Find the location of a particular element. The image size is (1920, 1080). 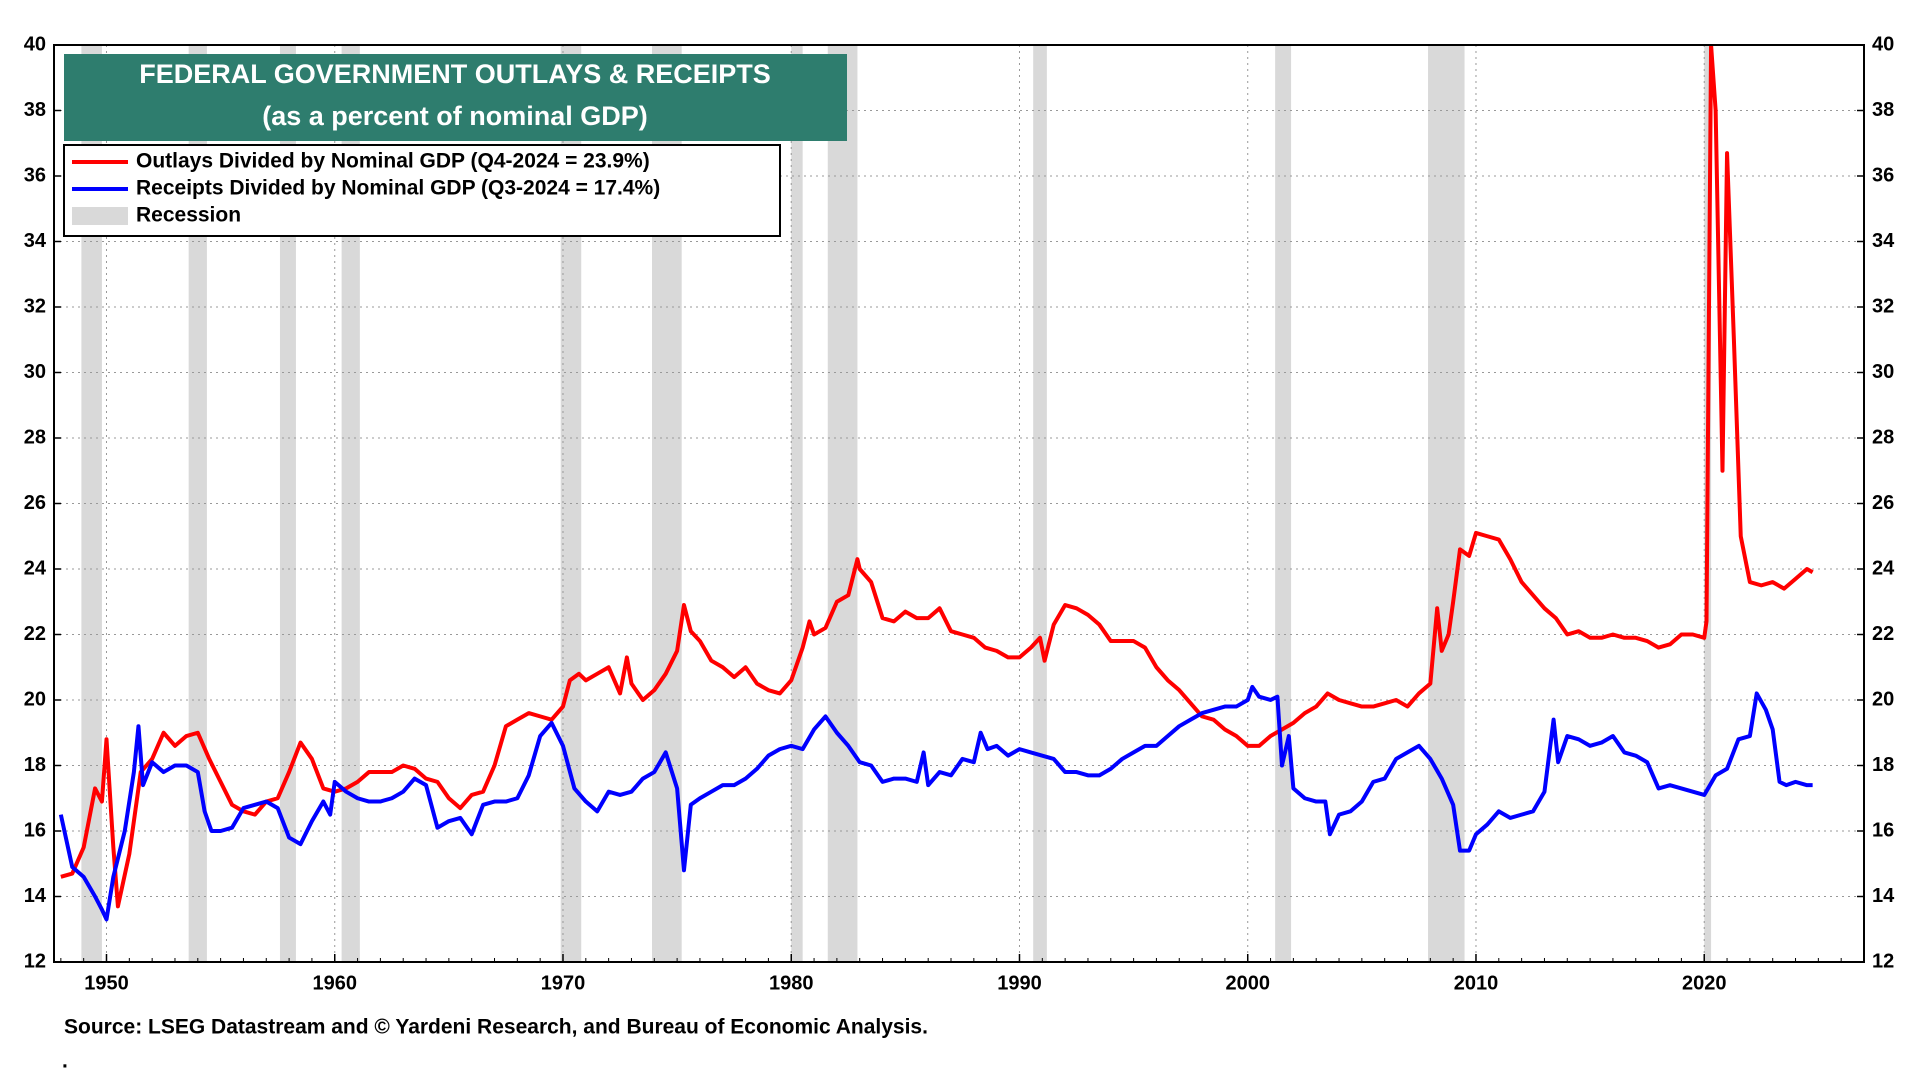

y-tick-label: 36 is located at coordinates (35, 175).